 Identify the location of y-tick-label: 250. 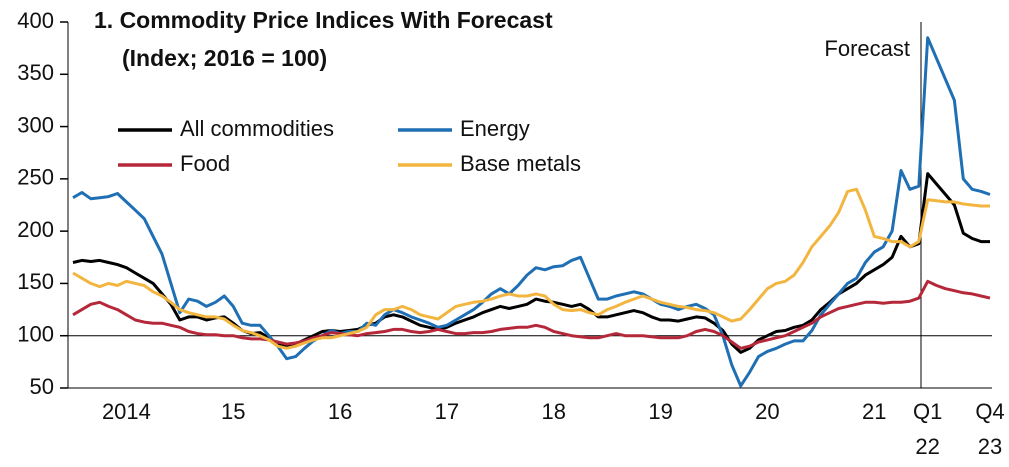
(35, 177).